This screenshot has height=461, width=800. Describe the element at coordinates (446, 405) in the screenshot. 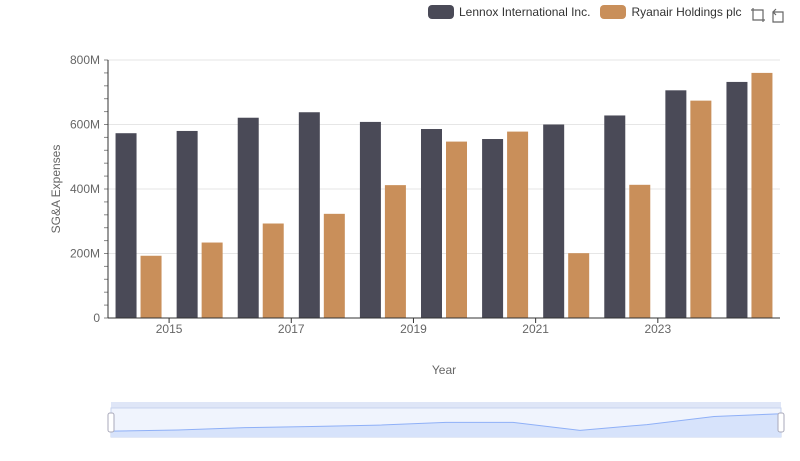

I see `slider-top-bar` at that location.